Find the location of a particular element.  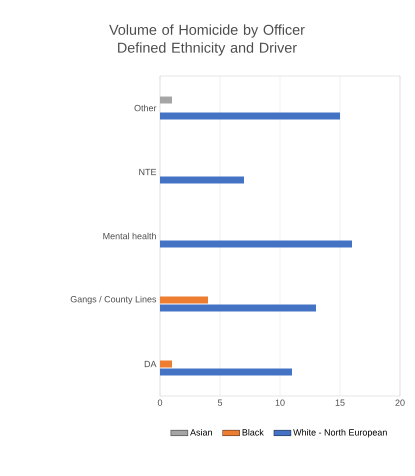

x-tick-label: 5 is located at coordinates (220, 403).